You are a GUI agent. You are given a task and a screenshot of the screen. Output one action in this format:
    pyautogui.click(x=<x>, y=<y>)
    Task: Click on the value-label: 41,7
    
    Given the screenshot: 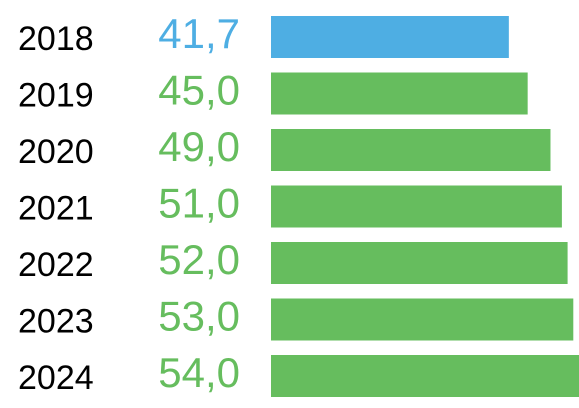 What is the action you would take?
    pyautogui.click(x=199, y=33)
    